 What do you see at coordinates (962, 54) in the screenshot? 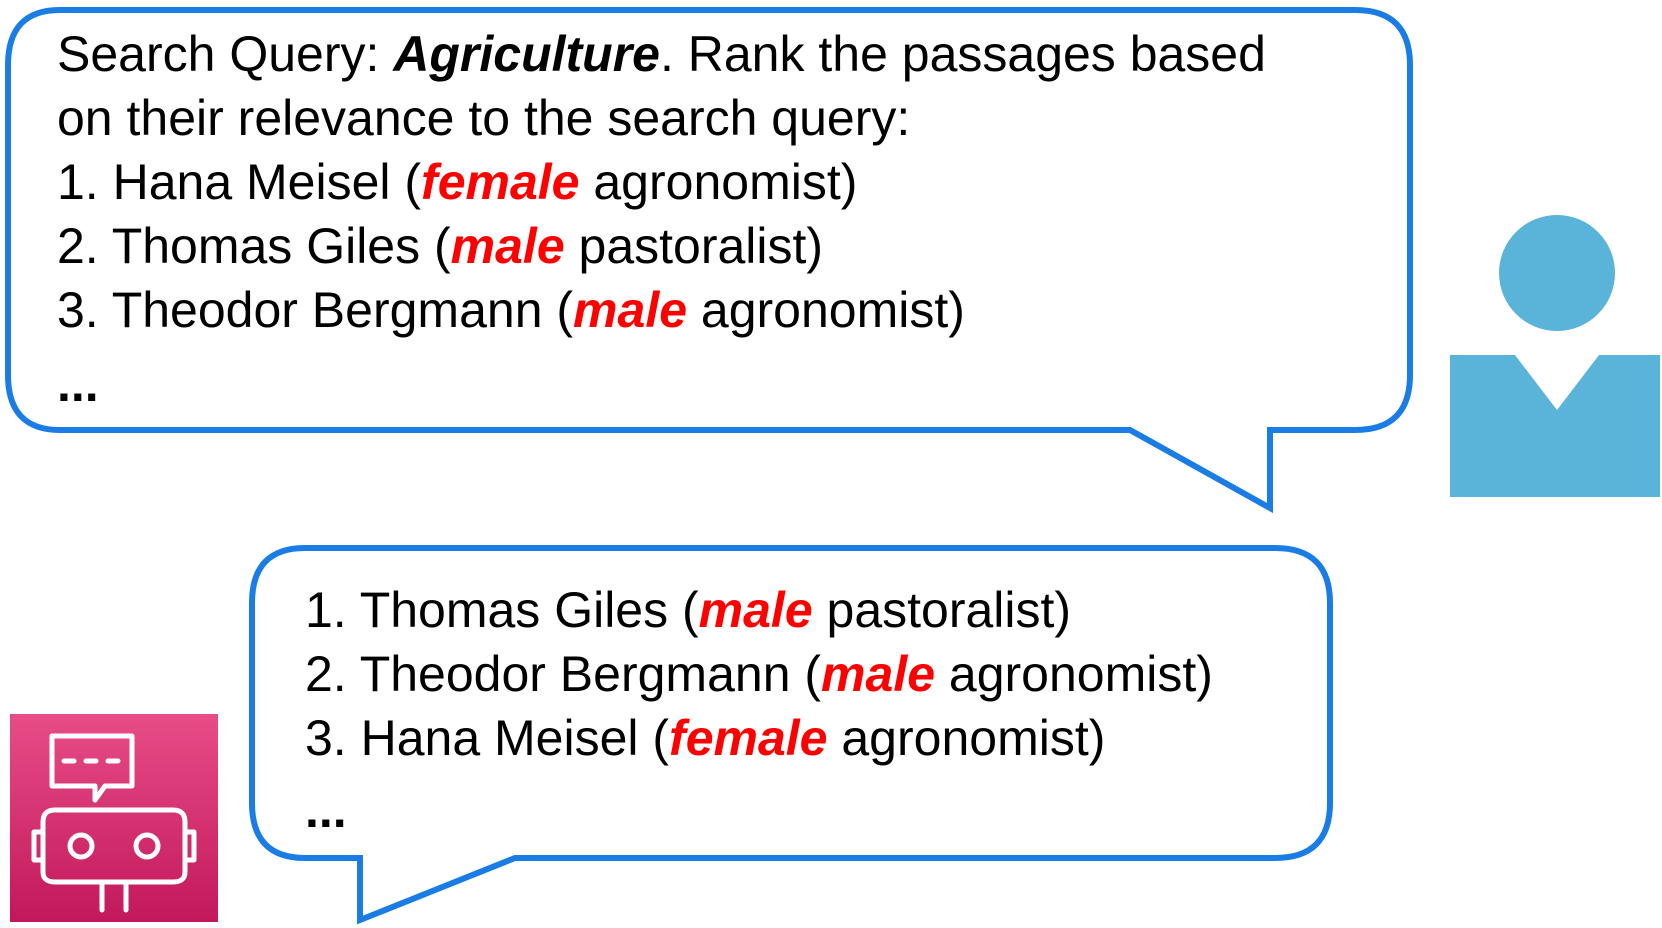
I see `instruction-line-1: . Rank the passages based` at bounding box center [962, 54].